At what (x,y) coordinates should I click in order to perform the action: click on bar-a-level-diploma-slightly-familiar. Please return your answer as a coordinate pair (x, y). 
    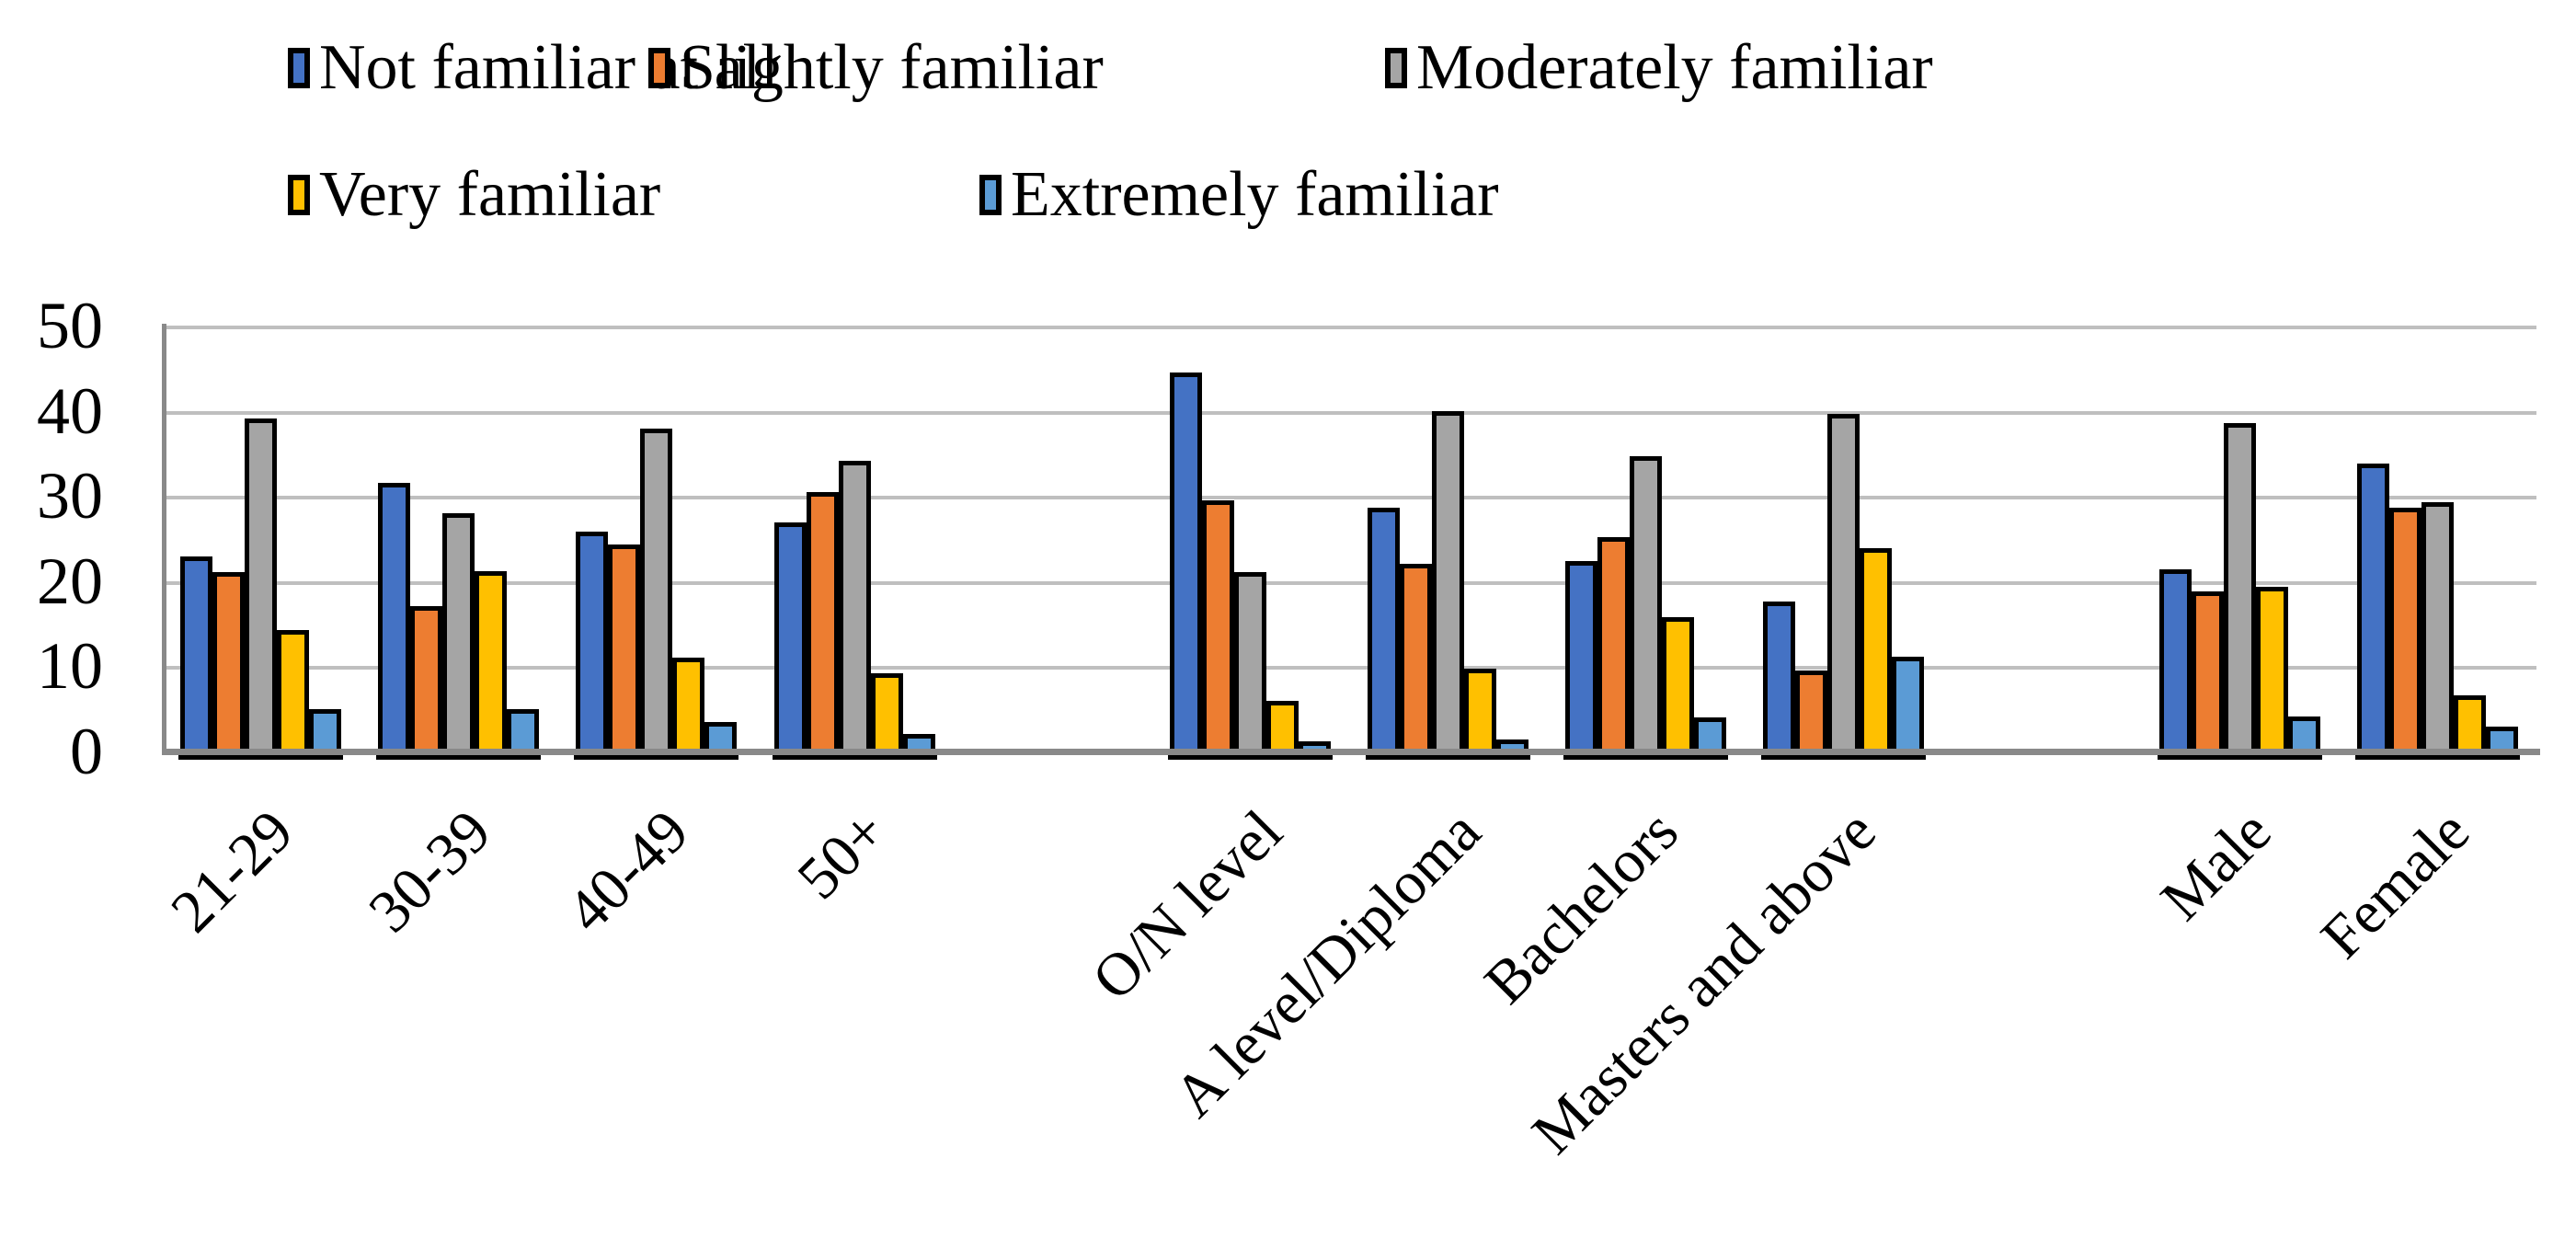
    Looking at the image, I should click on (1416, 659).